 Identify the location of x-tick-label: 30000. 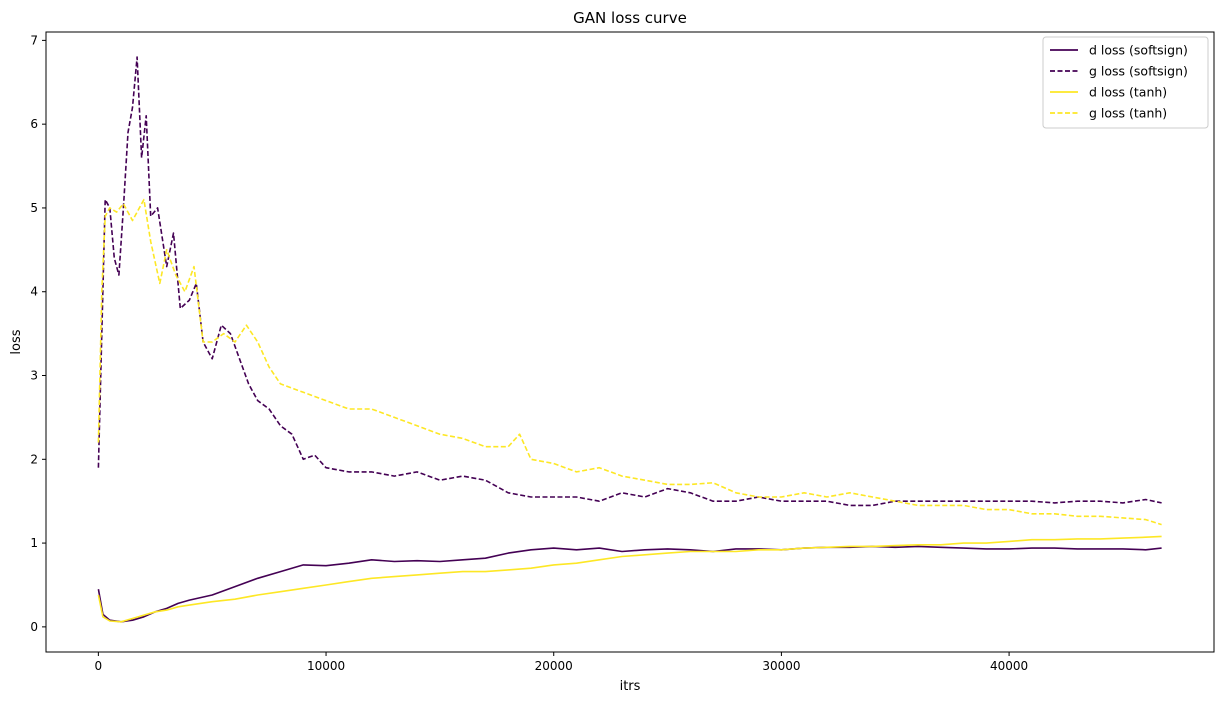
(781, 666).